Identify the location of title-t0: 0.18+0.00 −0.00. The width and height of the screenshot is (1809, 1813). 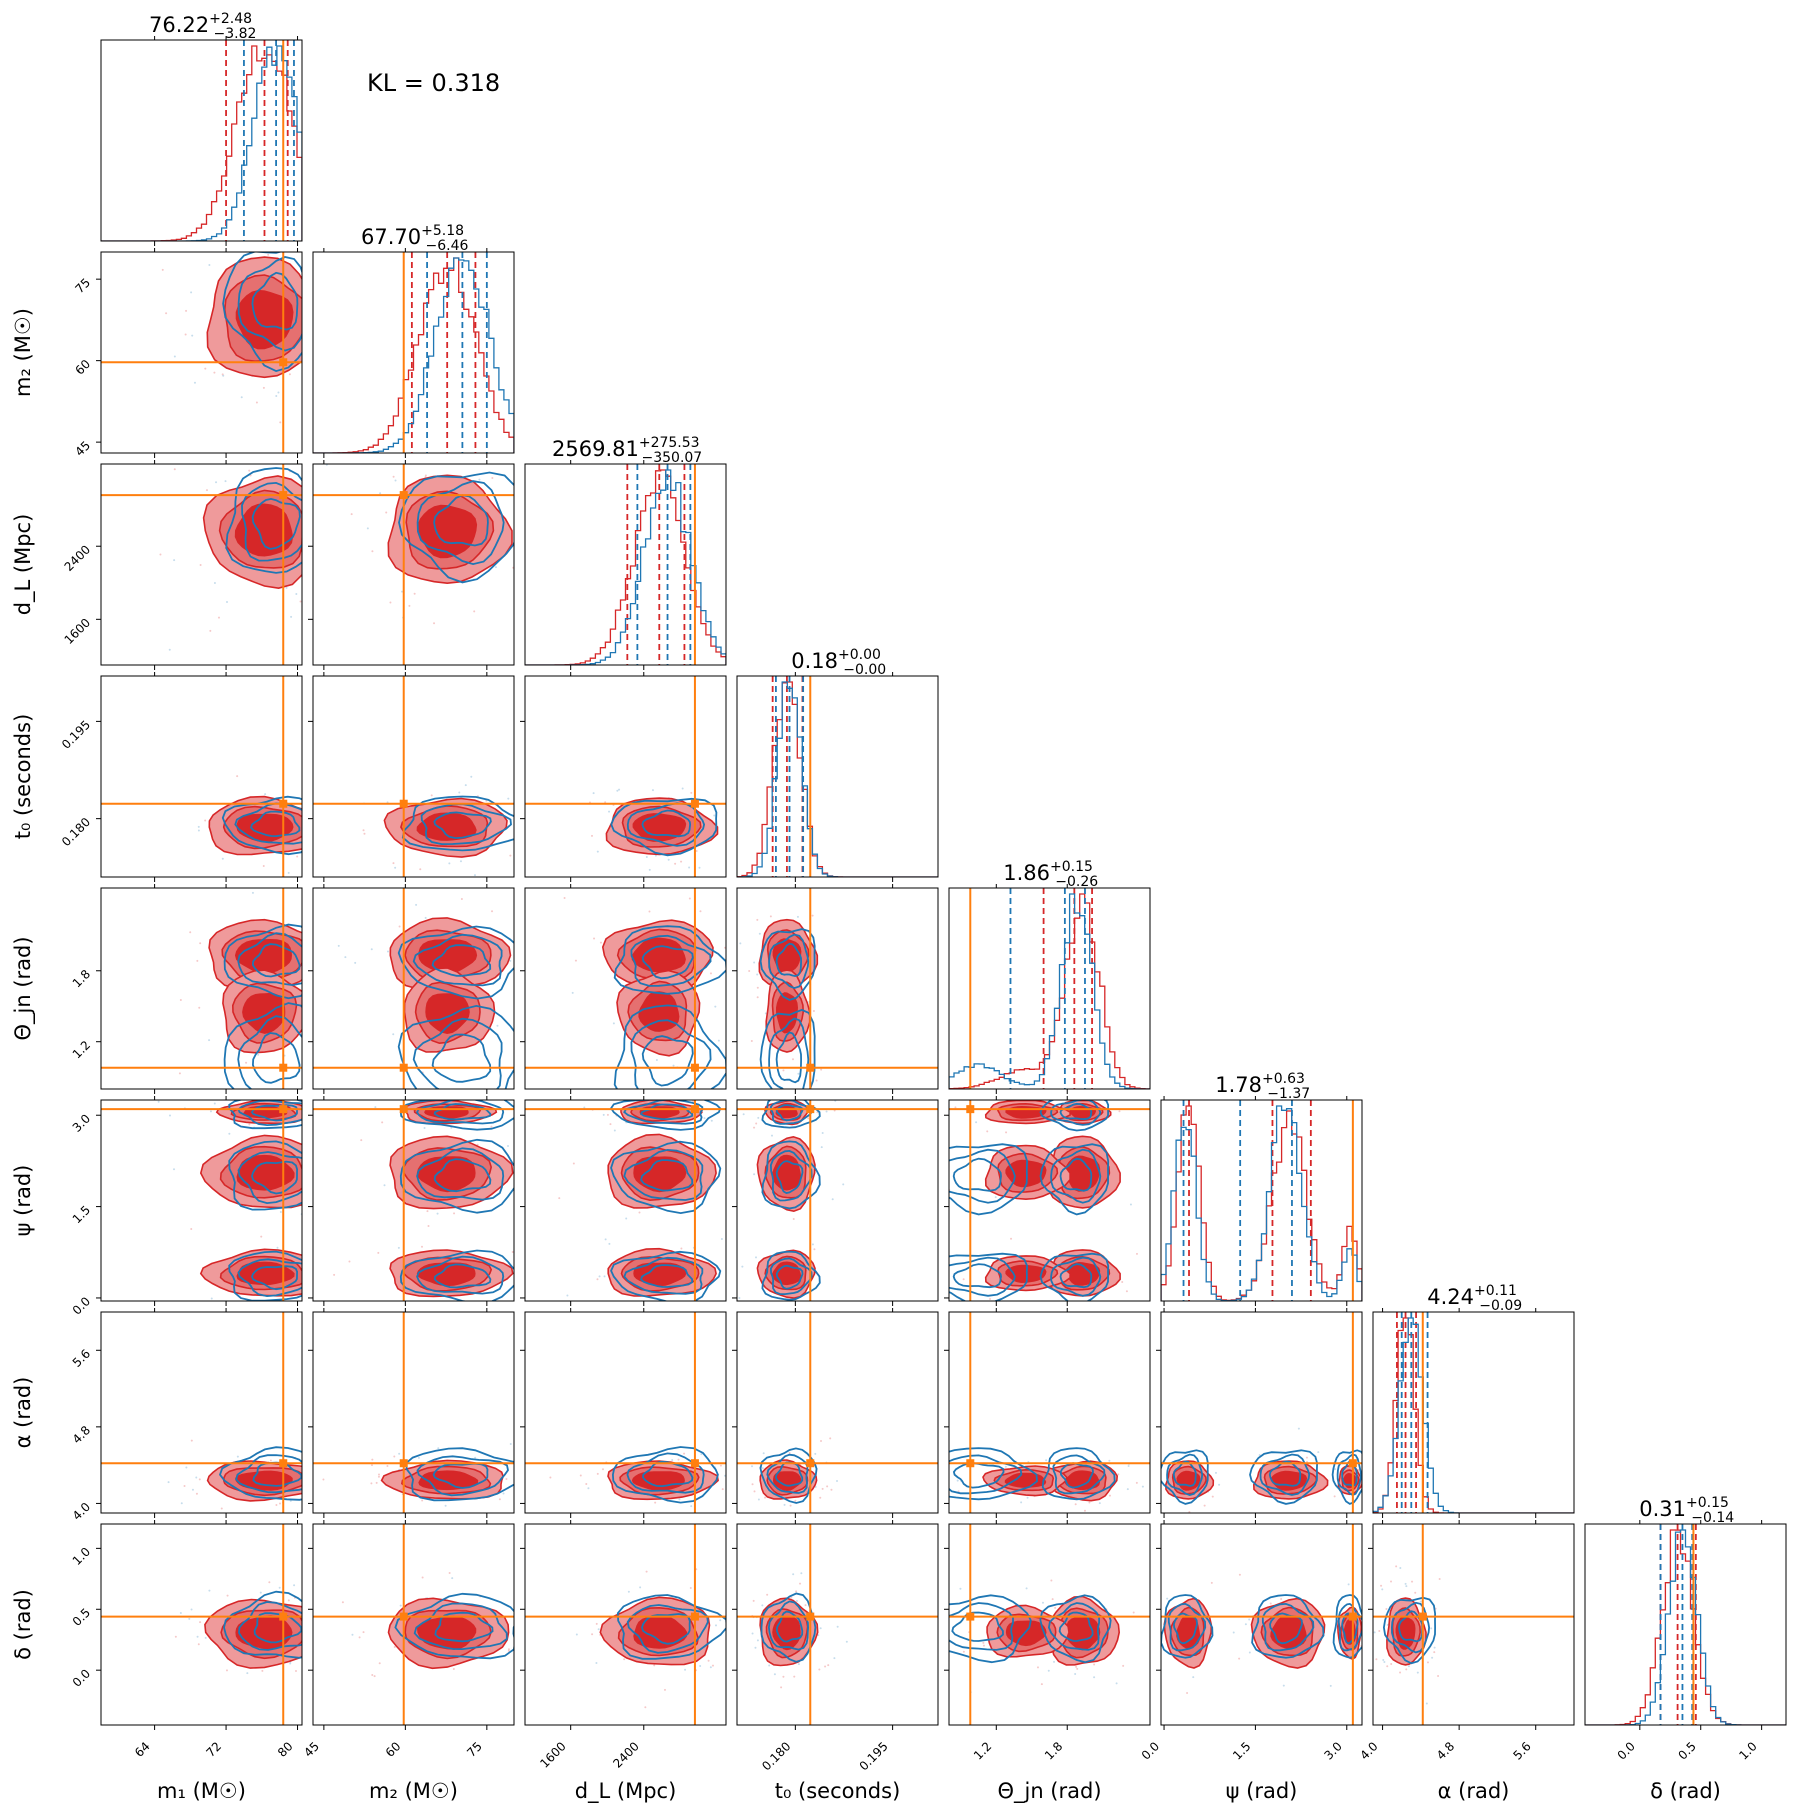
(838, 662).